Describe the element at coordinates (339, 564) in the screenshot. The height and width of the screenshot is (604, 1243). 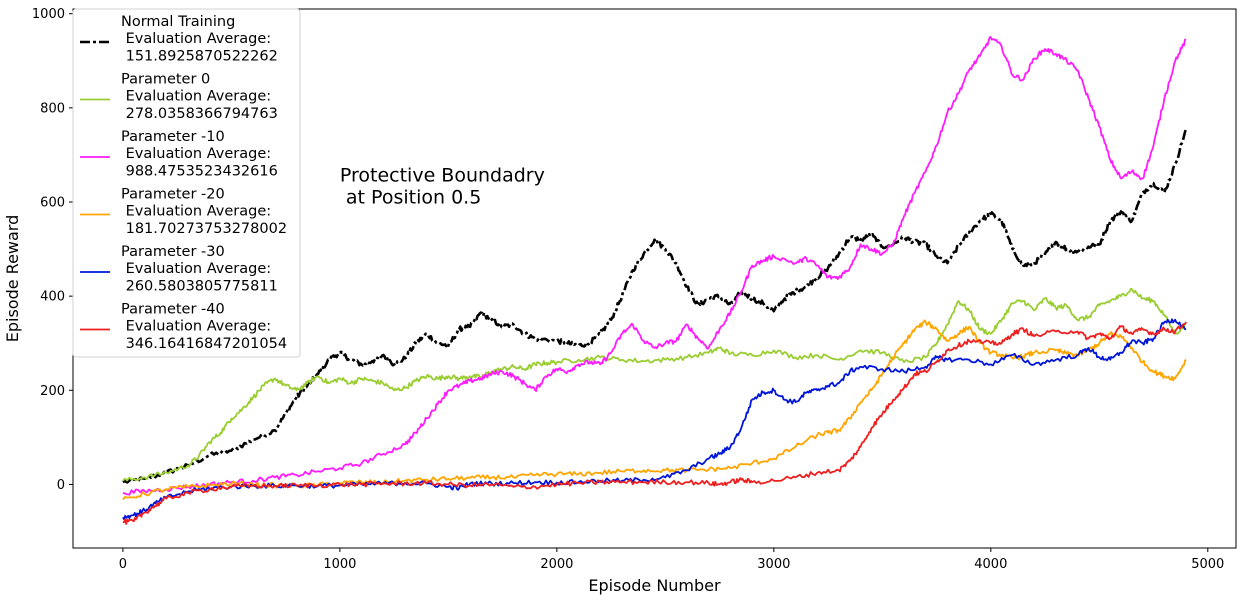
I see `x-tick-label-1: 1000` at that location.